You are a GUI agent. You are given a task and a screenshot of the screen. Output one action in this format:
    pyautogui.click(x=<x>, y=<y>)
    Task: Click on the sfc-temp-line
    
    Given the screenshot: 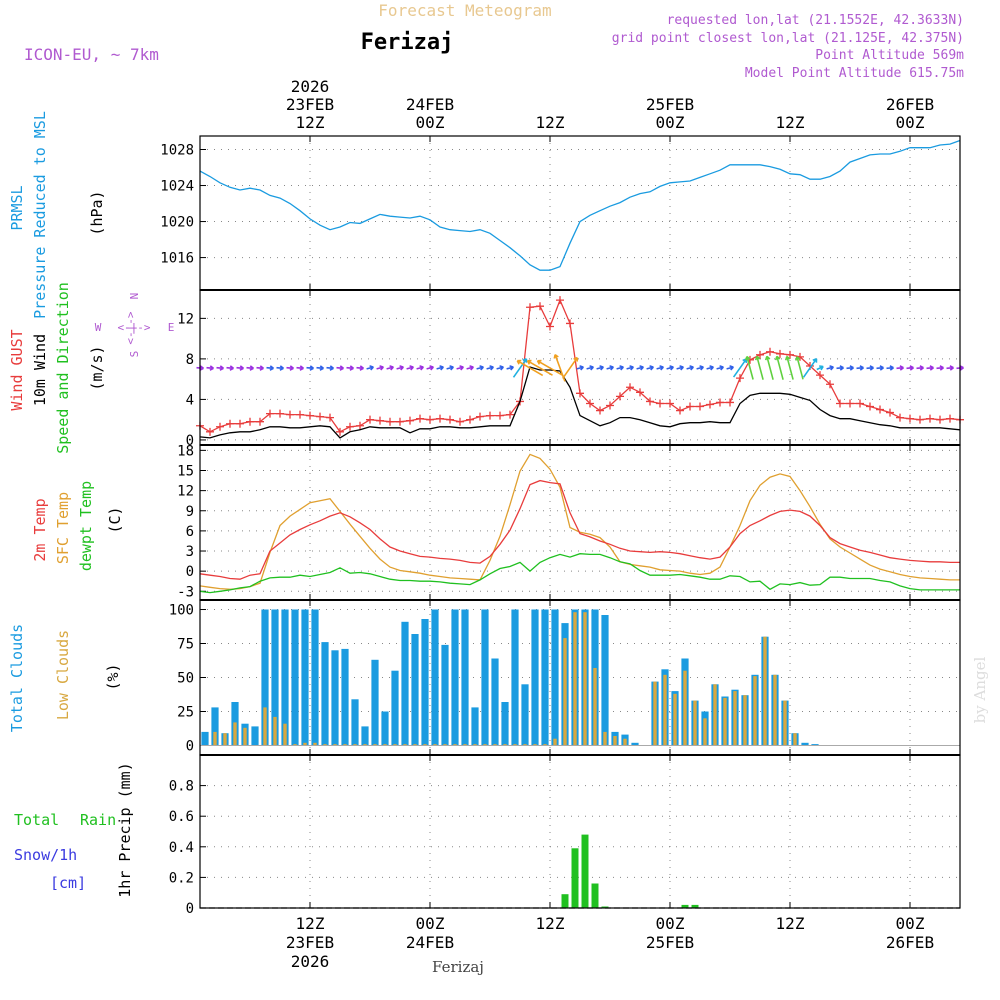 What is the action you would take?
    pyautogui.click(x=579, y=521)
    